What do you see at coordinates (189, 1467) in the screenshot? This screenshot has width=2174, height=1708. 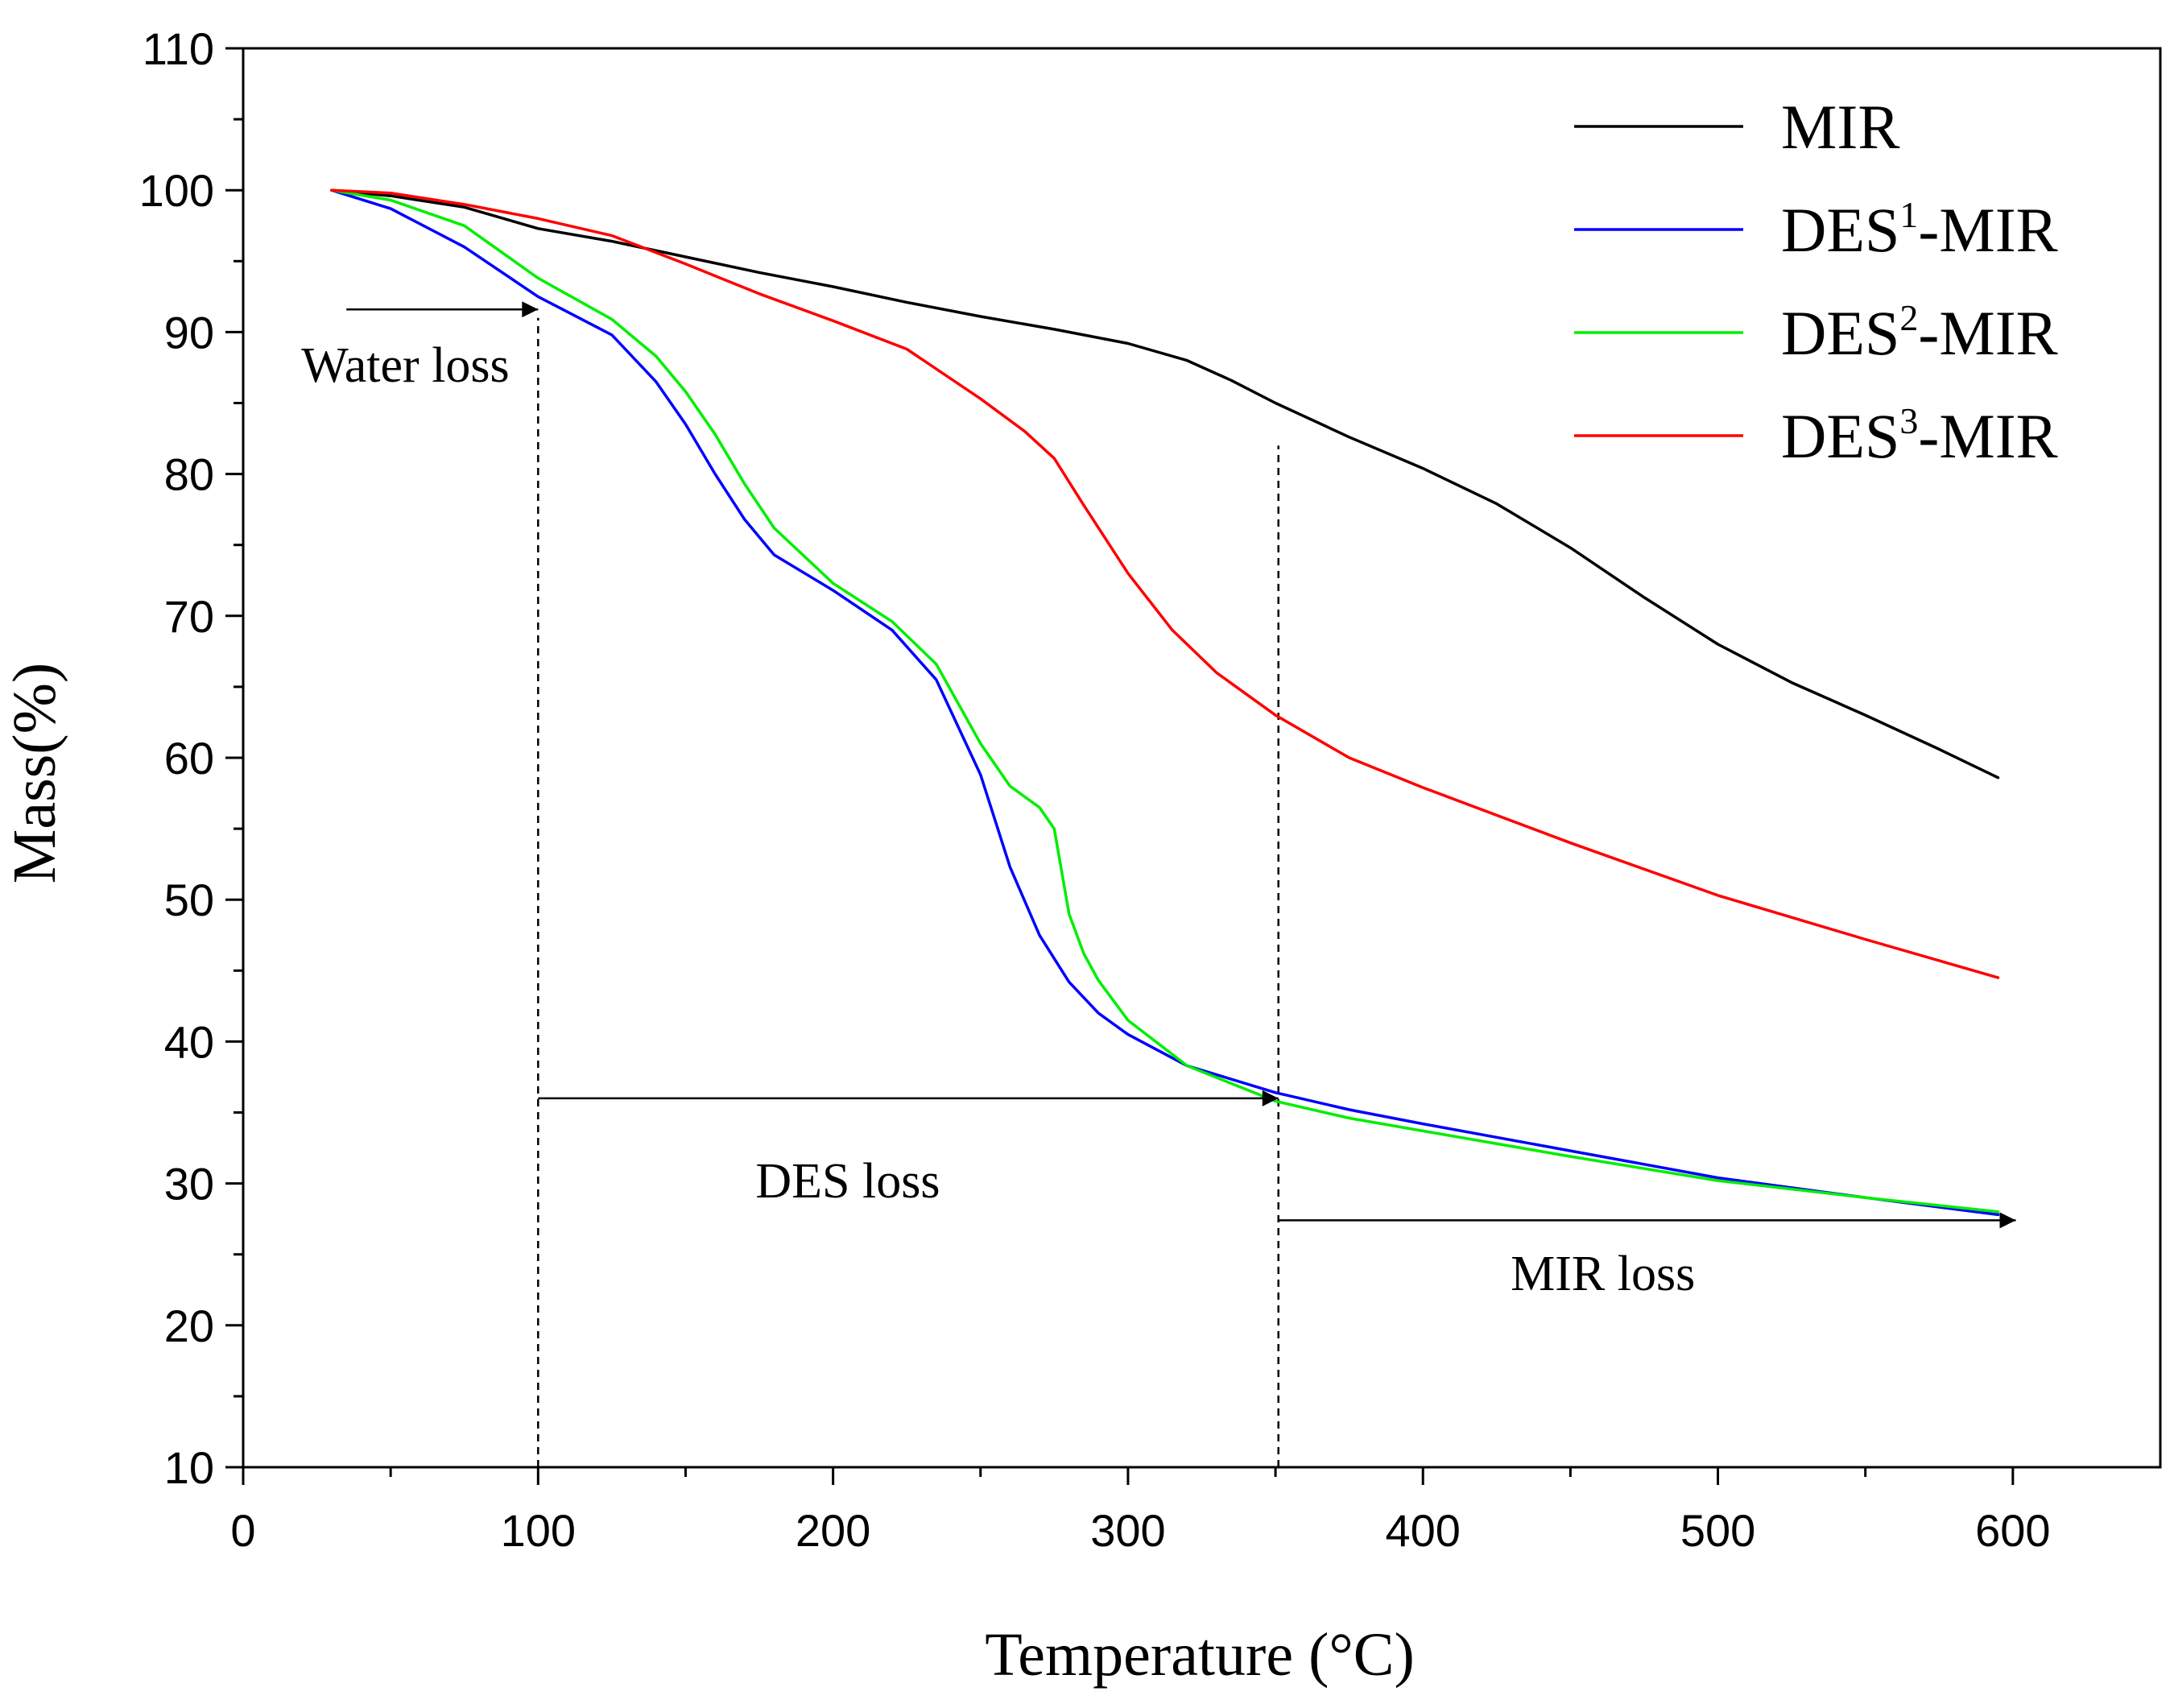 I see `y-tick-label-10: 10` at bounding box center [189, 1467].